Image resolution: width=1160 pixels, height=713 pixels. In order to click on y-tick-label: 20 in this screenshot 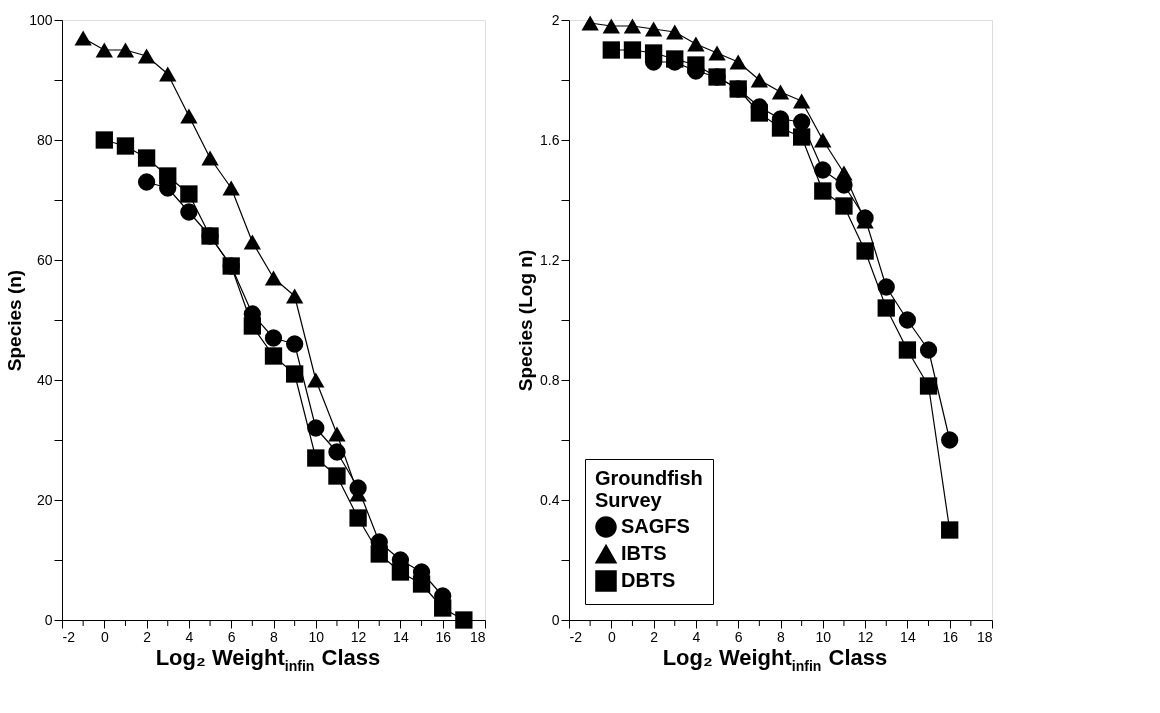, I will do `click(44, 499)`.